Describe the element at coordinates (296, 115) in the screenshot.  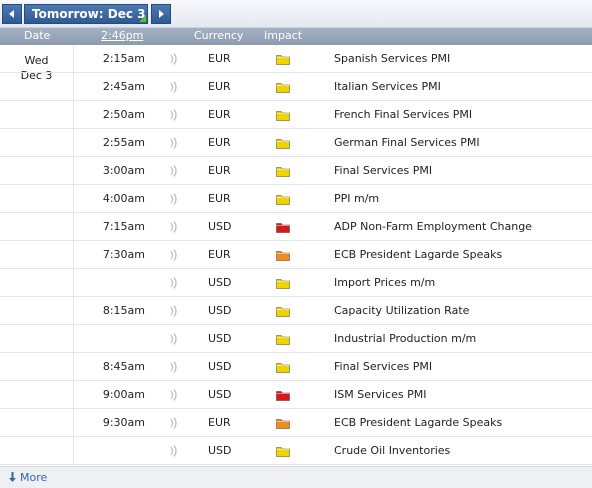
I see `event-row: 2:50am EUR French Final Services PMI` at that location.